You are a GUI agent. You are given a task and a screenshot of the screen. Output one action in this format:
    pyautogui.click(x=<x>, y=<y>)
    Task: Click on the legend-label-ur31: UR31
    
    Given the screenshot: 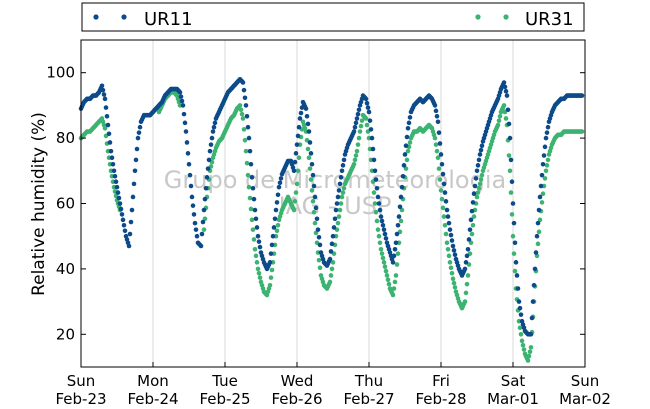 What is the action you would take?
    pyautogui.click(x=549, y=19)
    